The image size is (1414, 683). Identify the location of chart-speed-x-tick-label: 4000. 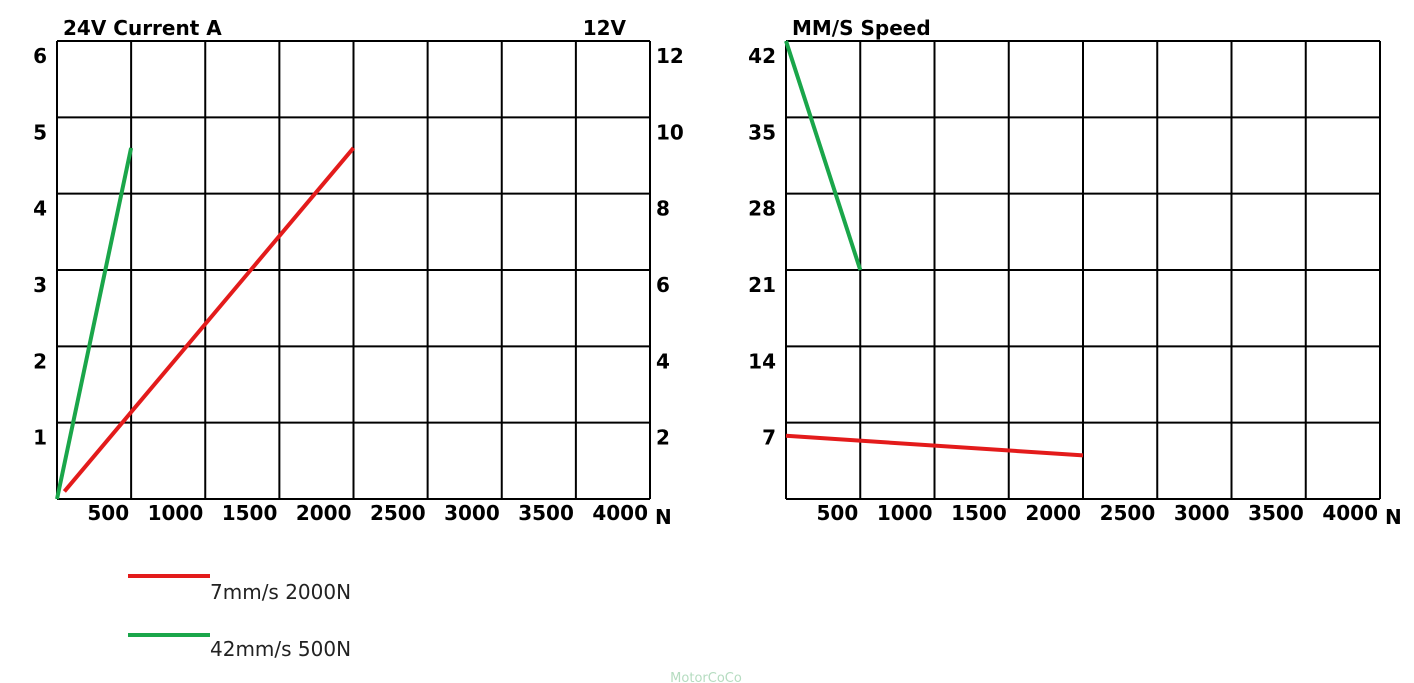
(1350, 513).